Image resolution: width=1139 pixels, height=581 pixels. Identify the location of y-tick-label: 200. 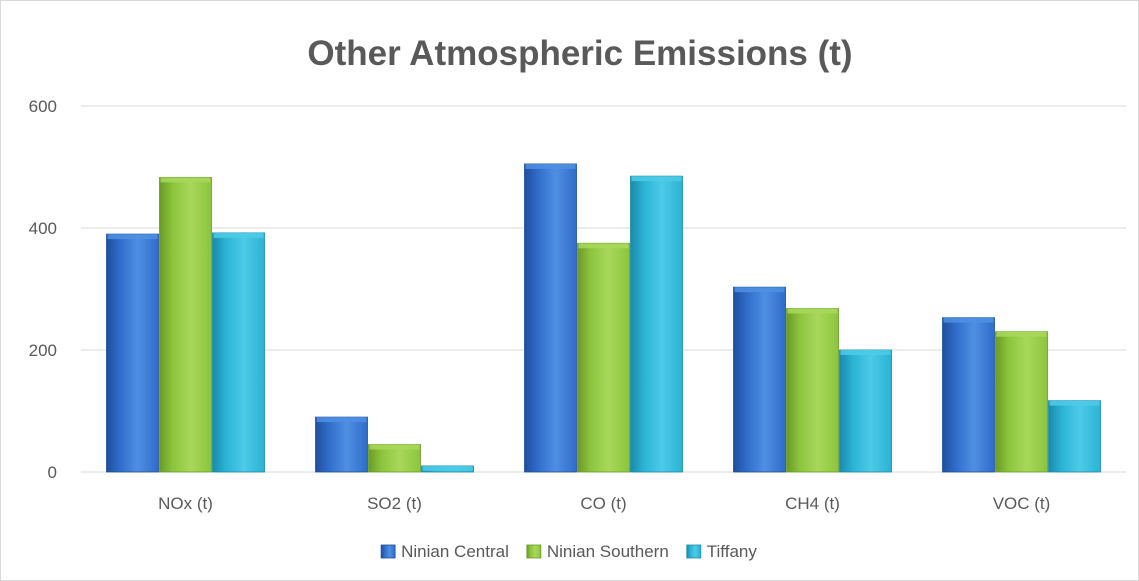
(43, 350).